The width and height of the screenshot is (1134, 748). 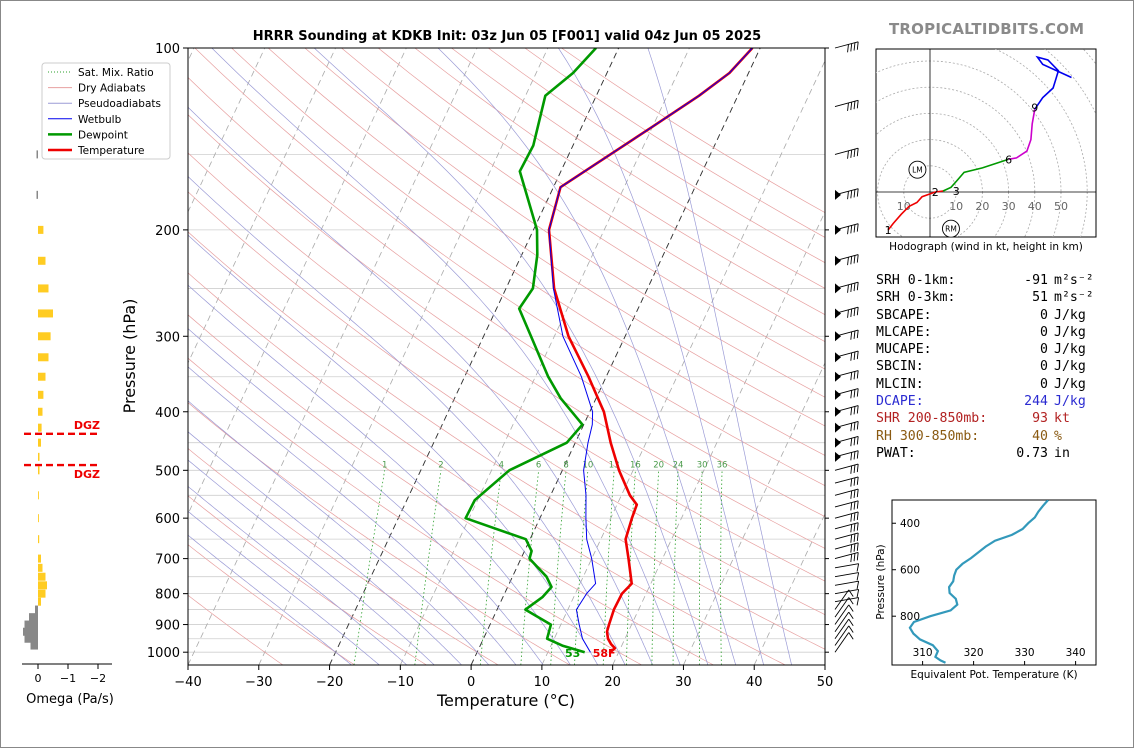 I want to click on mixing-ratio-label: 1, so click(x=384, y=465).